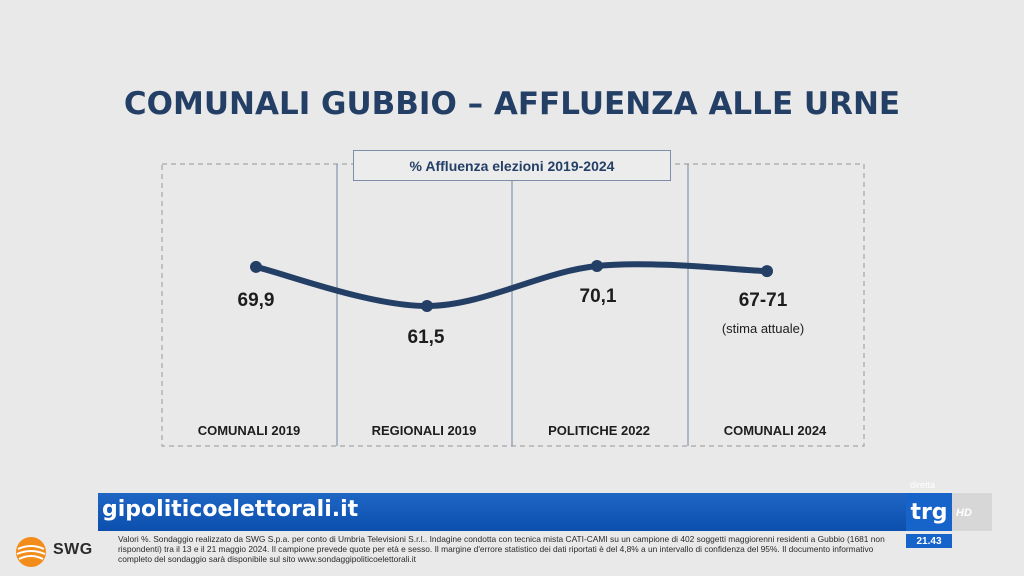  Describe the element at coordinates (775, 430) in the screenshot. I see `x-tick-label-comunali-2024: COMUNALI 2024` at that location.